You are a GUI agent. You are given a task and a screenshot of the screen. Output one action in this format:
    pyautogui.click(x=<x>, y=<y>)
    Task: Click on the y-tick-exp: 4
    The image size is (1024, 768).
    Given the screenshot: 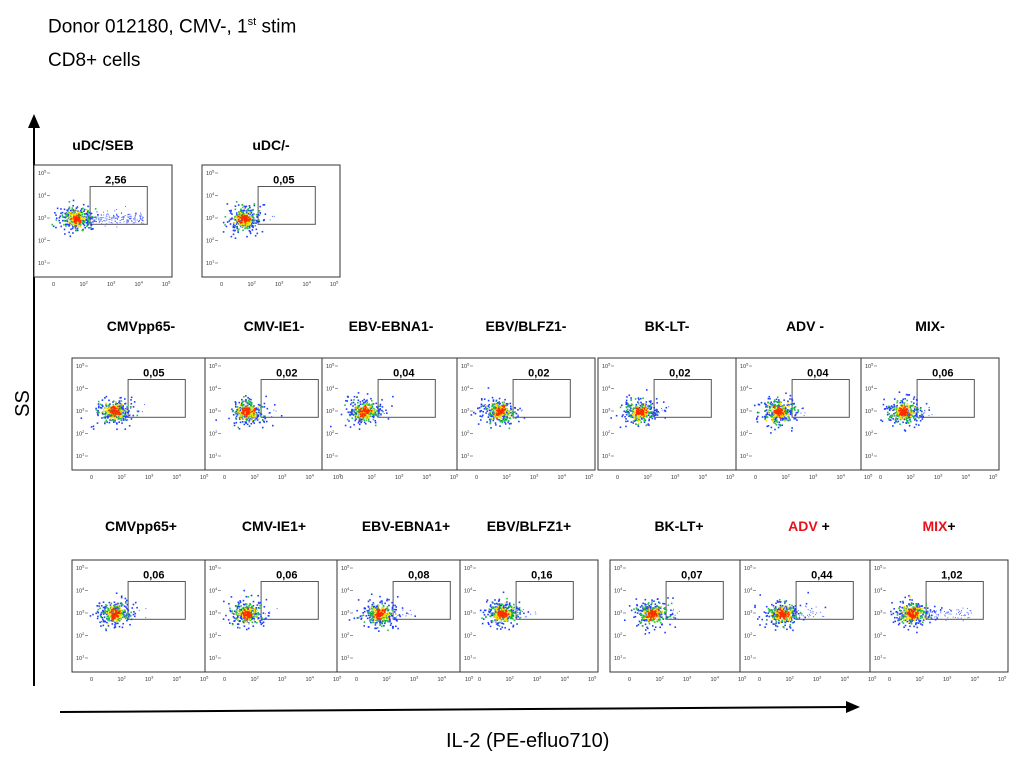 What is the action you would take?
    pyautogui.click(x=468, y=386)
    